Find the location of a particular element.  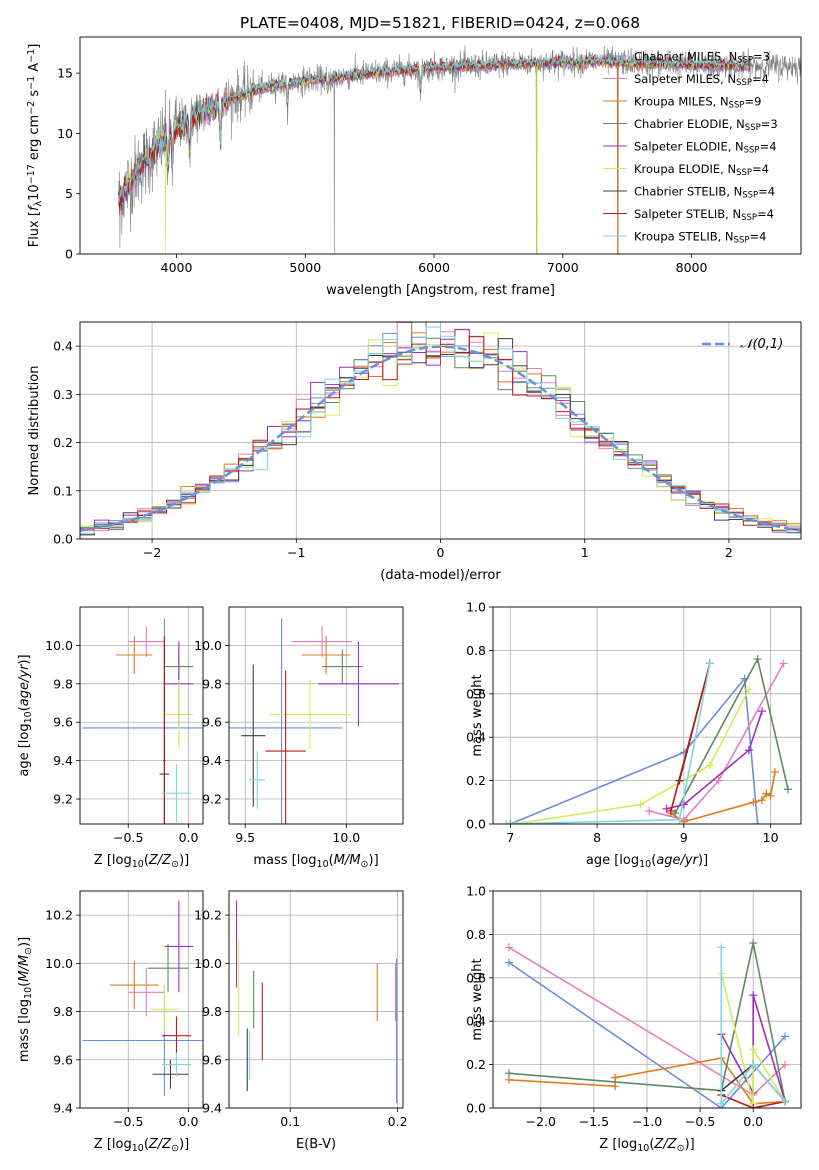

legend-label: Kroupa STELIB, N is located at coordinates (684, 237).